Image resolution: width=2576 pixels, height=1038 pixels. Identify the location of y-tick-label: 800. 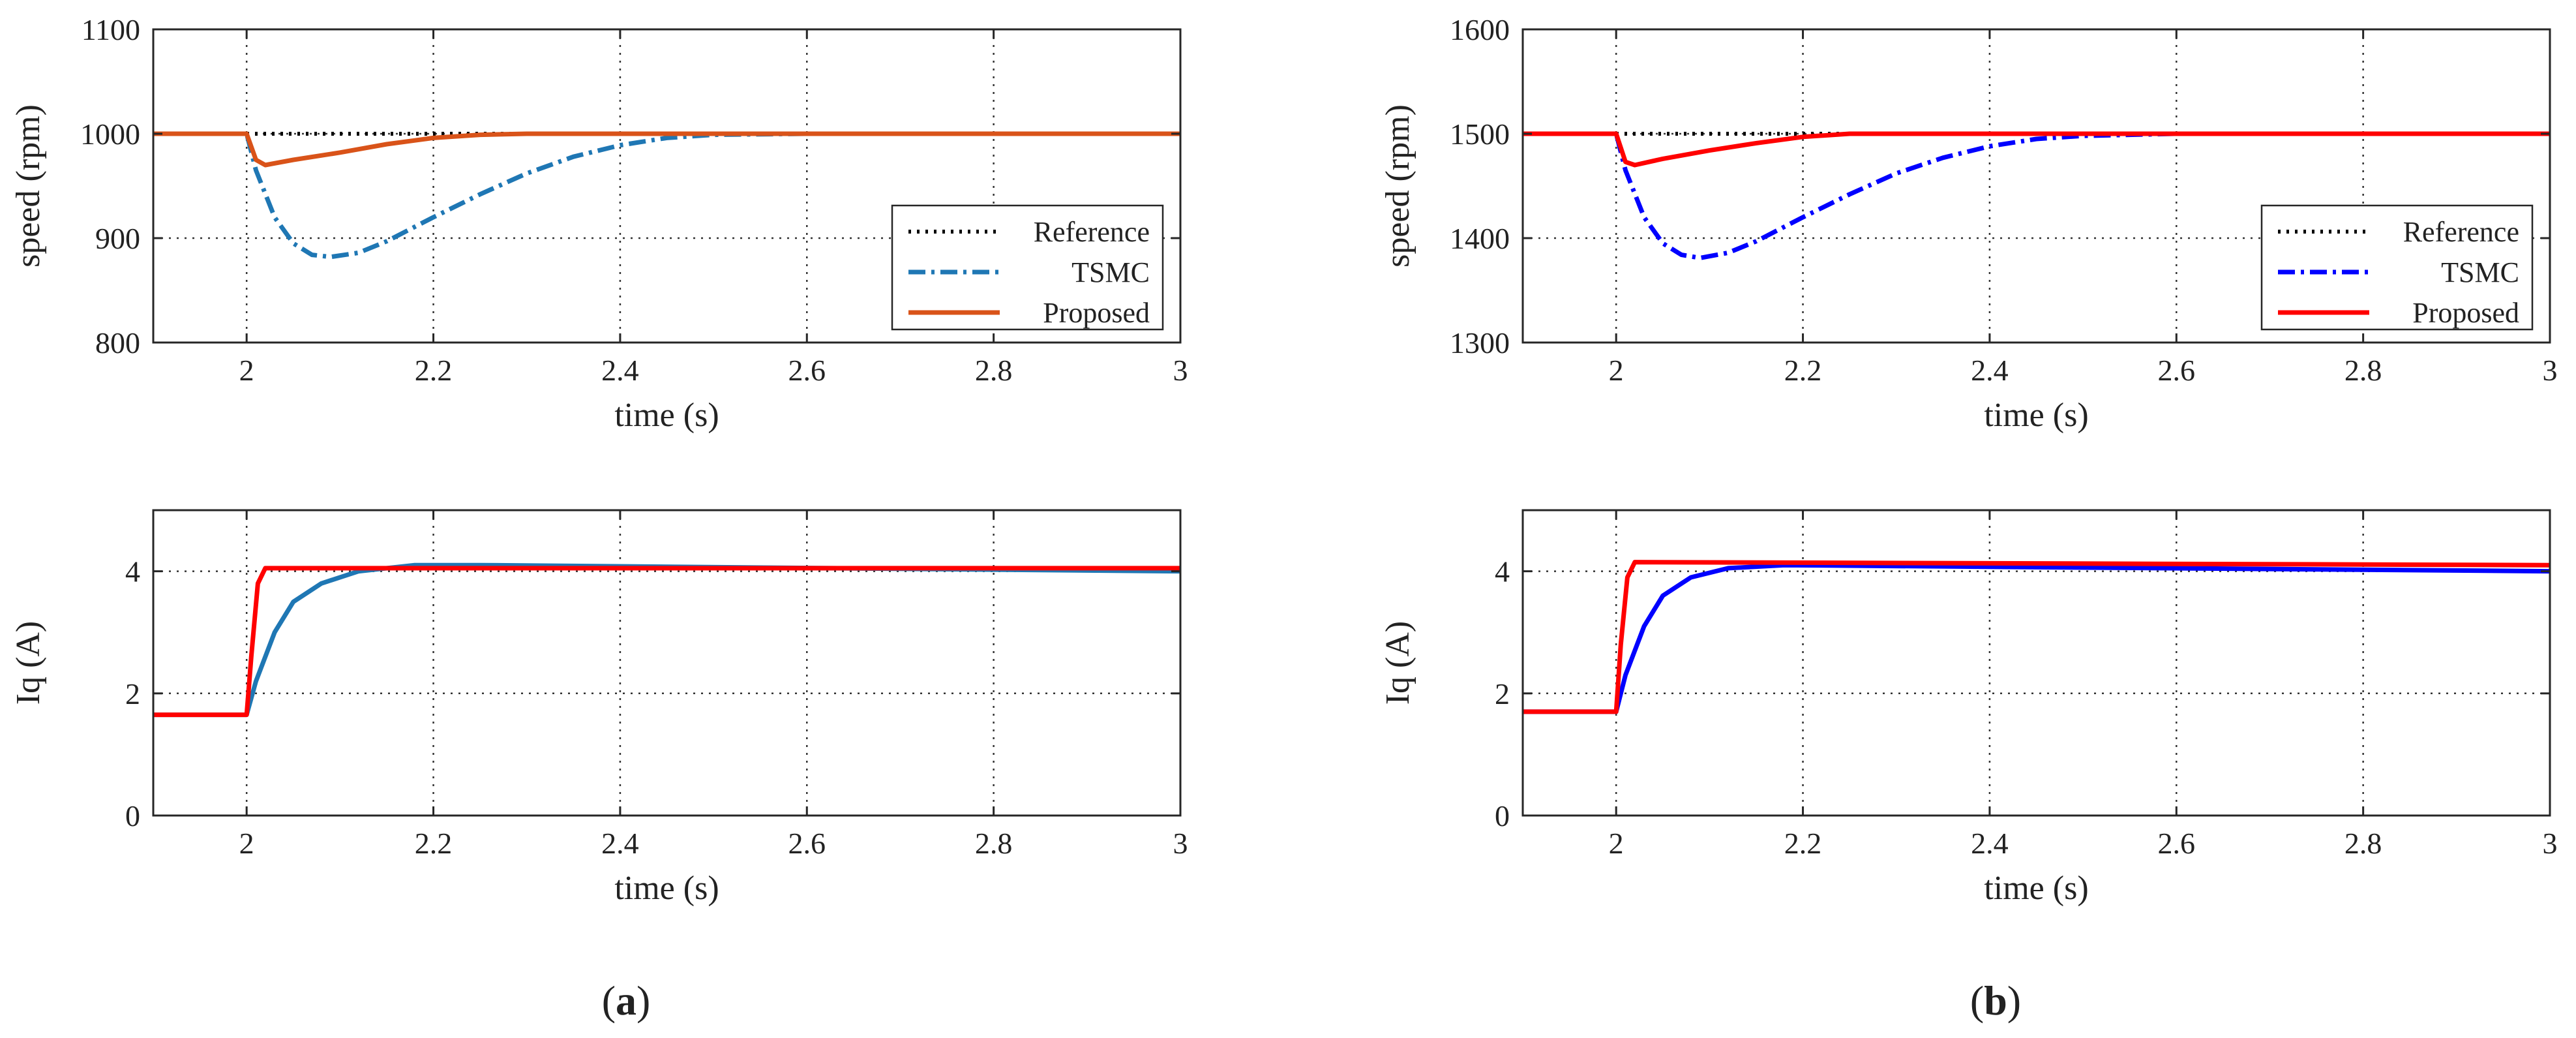
(117, 343).